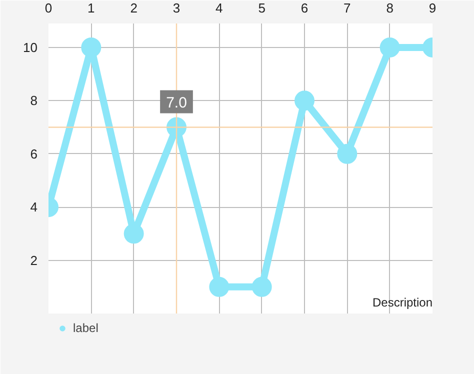 Image resolution: width=474 pixels, height=374 pixels. Describe the element at coordinates (30, 47) in the screenshot. I see `y-tick-label: 10` at that location.